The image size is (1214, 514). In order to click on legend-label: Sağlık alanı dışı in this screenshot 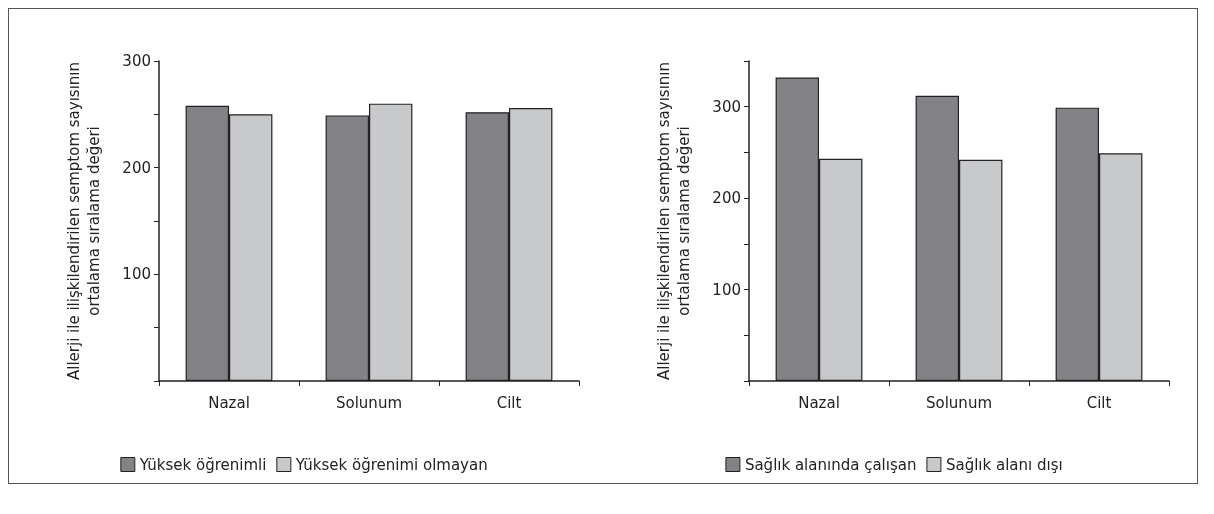, I will do `click(1004, 464)`.